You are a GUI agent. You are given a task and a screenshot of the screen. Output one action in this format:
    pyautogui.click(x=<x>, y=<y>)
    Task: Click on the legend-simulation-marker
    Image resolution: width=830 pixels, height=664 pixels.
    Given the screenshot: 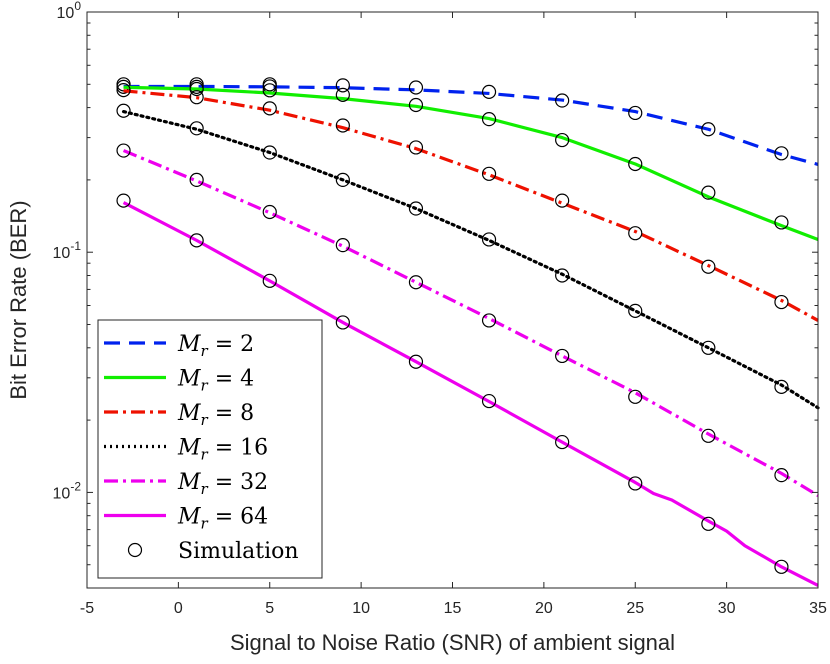 What is the action you would take?
    pyautogui.click(x=135, y=550)
    